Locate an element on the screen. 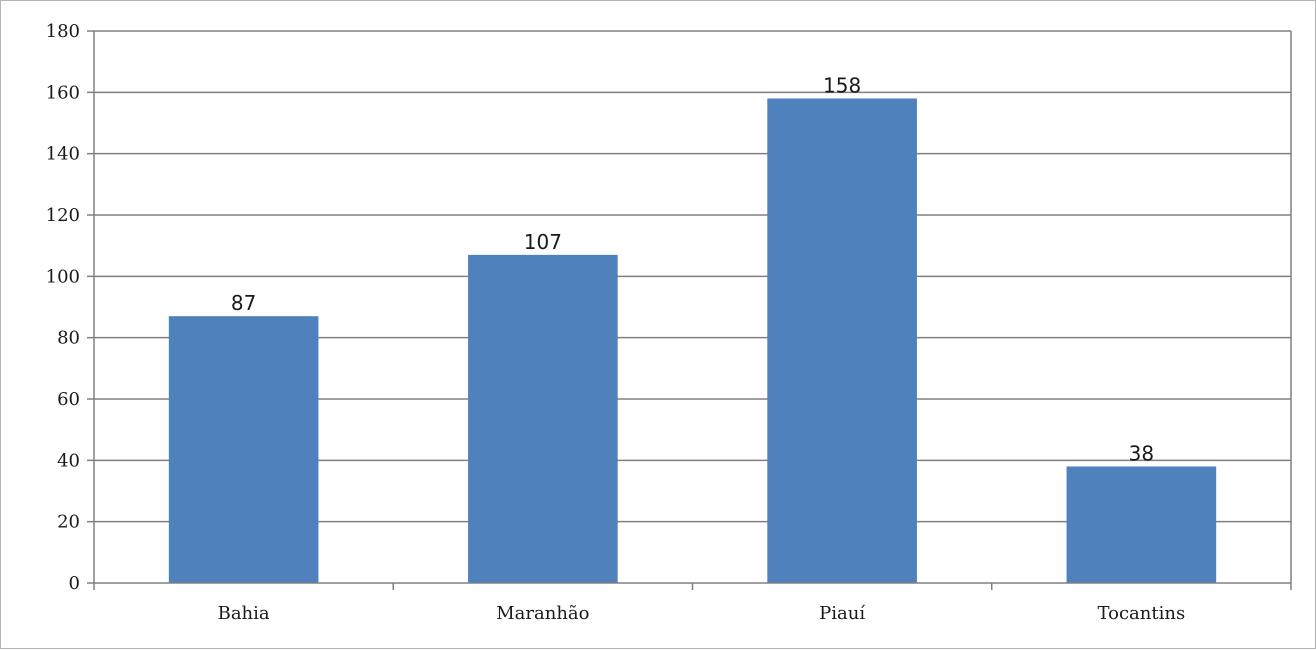 The width and height of the screenshot is (1316, 650). data-label: 158 is located at coordinates (842, 85).